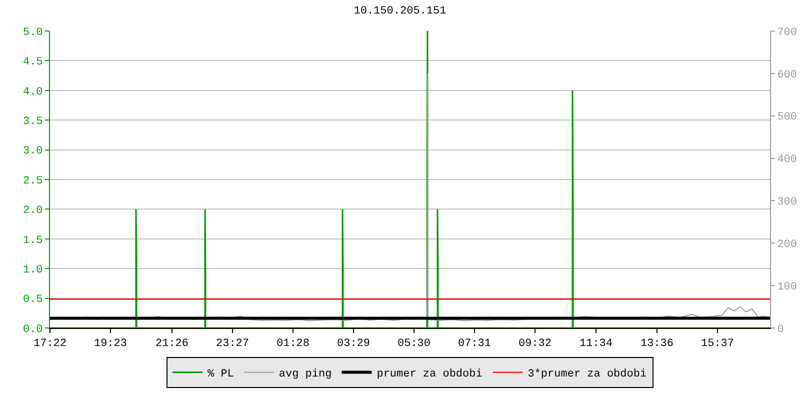 This screenshot has height=400, width=800. I want to click on x-tick-label: 23:27, so click(233, 344).